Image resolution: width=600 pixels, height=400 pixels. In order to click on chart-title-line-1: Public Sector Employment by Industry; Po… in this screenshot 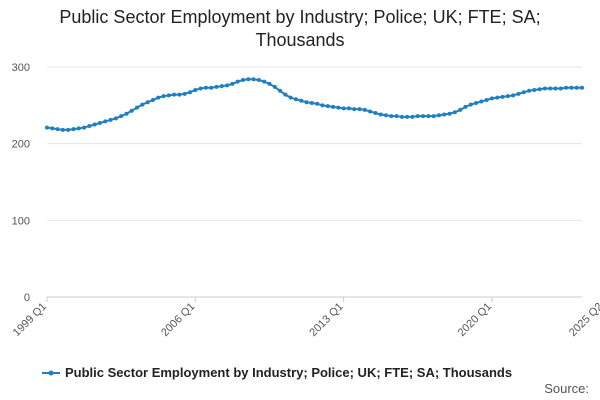, I will do `click(300, 17)`.